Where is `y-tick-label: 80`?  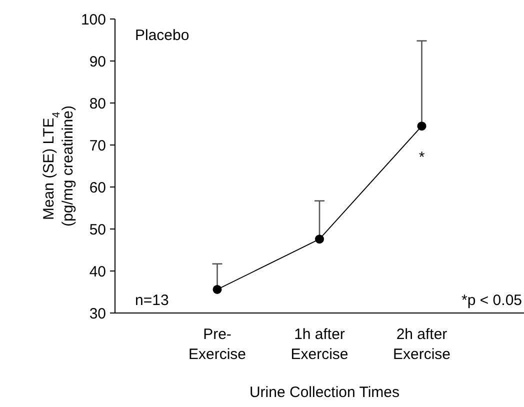 y-tick-label: 80 is located at coordinates (97, 103).